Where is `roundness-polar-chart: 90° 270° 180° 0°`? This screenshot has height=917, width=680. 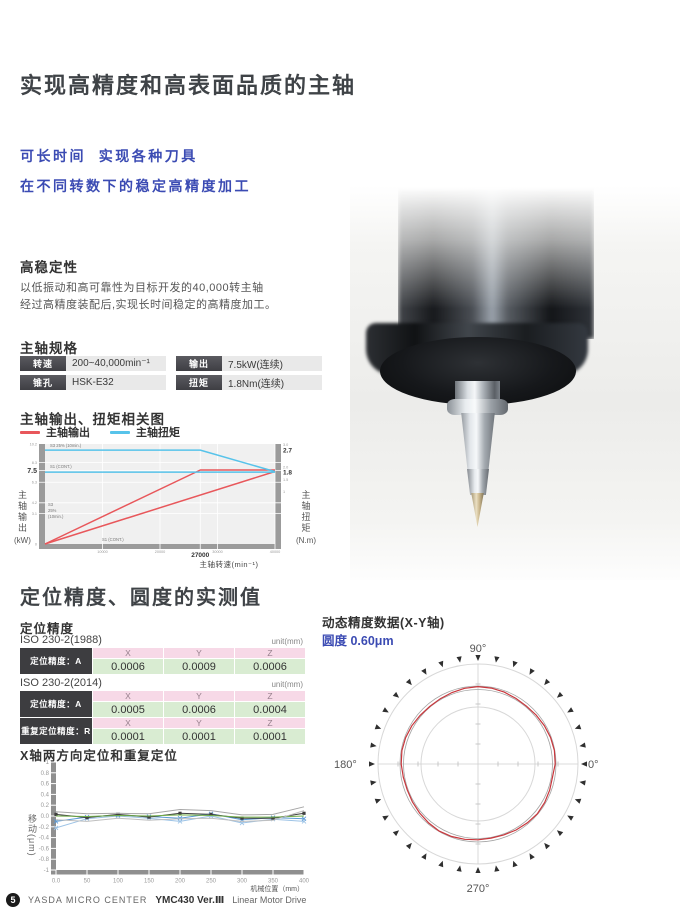 roundness-polar-chart: 90° 270° 180° 0° is located at coordinates (466, 769).